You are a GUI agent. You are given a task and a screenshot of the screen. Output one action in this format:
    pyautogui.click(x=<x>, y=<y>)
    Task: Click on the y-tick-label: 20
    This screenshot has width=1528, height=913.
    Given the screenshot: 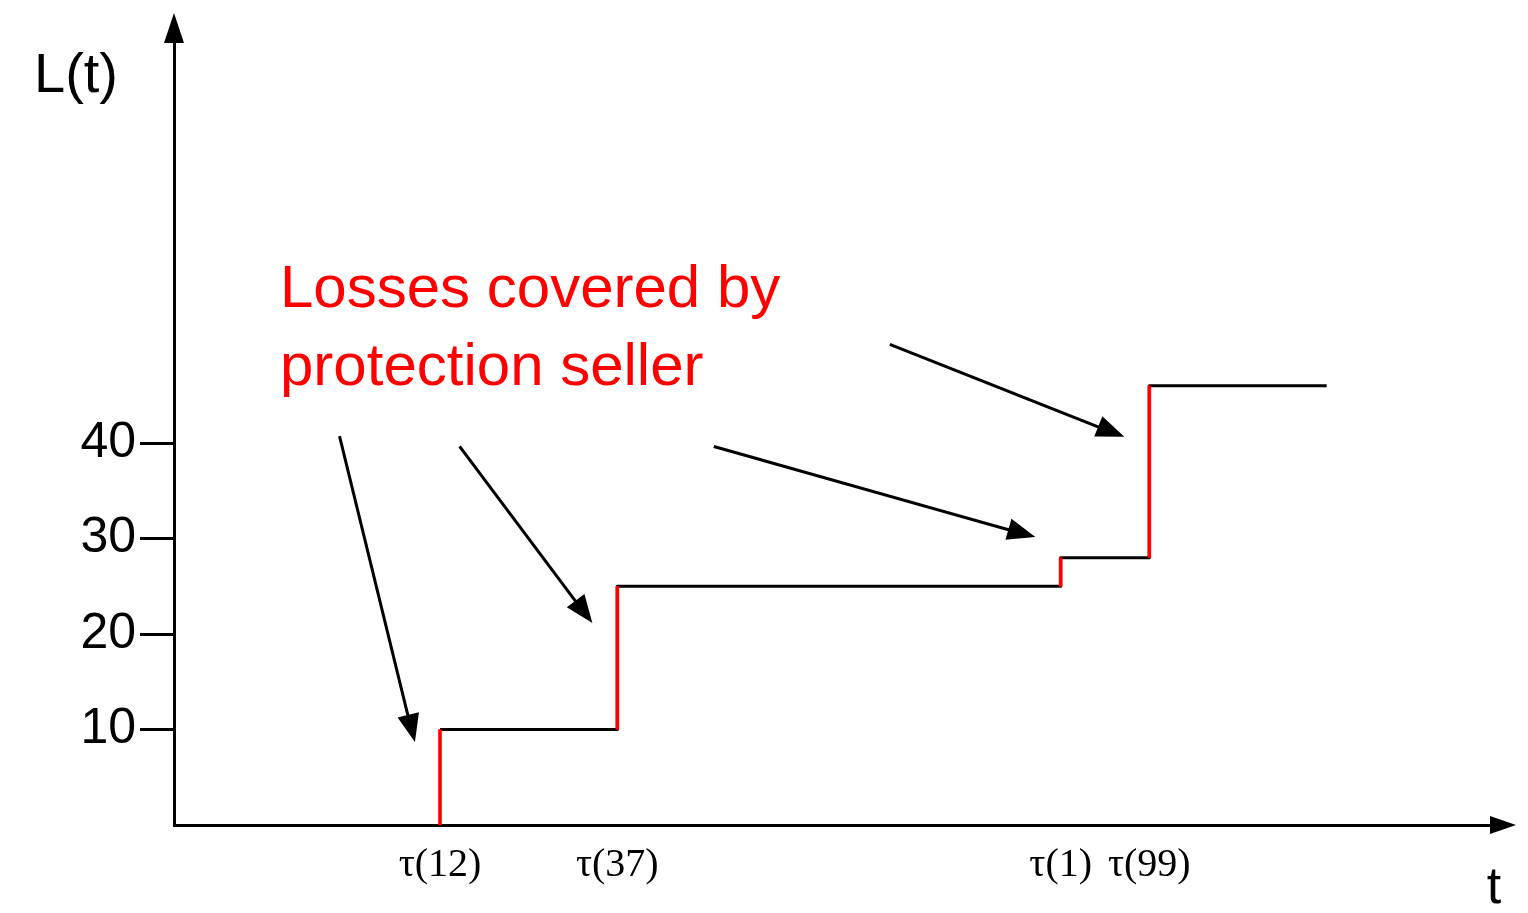 What is the action you would take?
    pyautogui.click(x=108, y=630)
    